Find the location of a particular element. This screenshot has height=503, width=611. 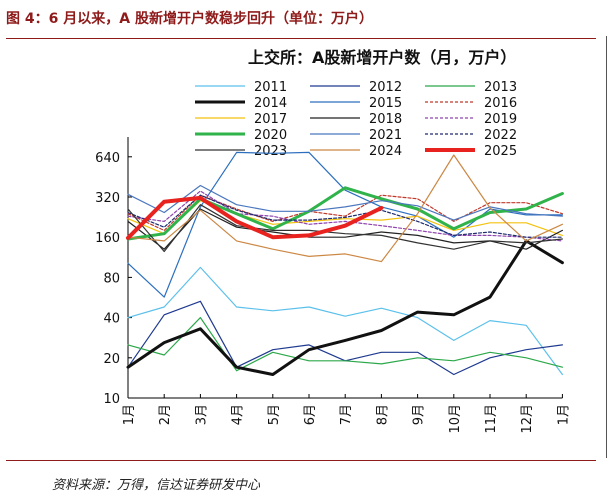

series-line-2013 is located at coordinates (345, 344).